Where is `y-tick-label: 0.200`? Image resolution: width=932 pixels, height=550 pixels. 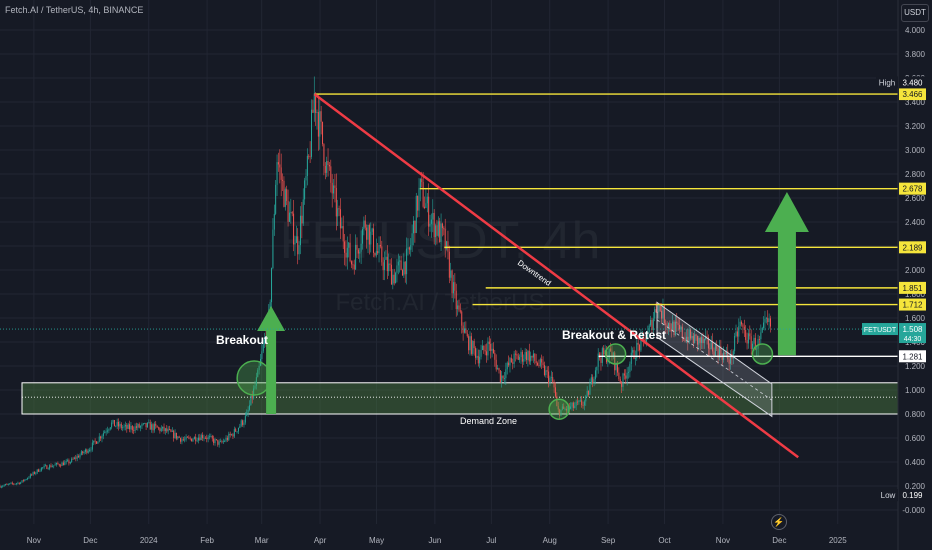
y-tick-label: 0.200 is located at coordinates (915, 486).